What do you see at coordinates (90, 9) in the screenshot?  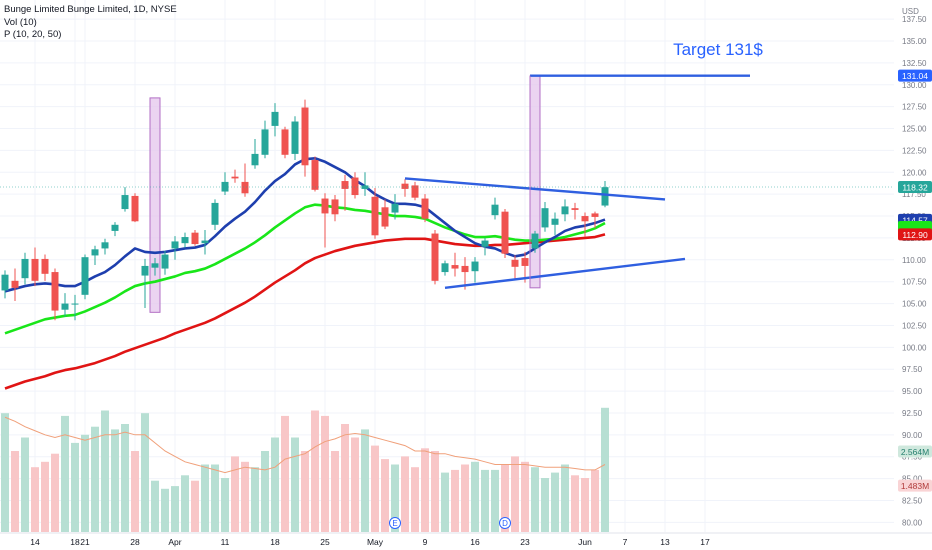 I see `legend-title: Bunge Limited Bunge Limited, 1D, NYSE` at bounding box center [90, 9].